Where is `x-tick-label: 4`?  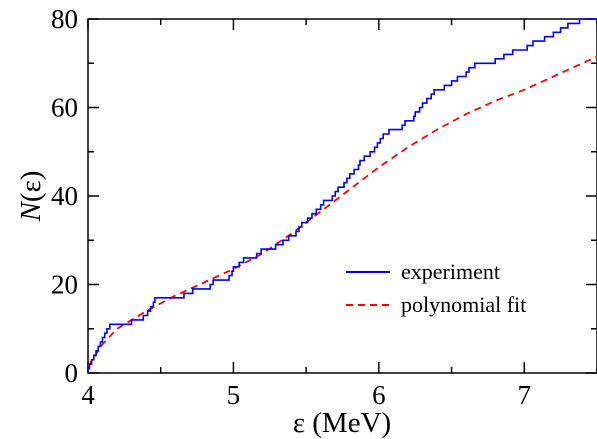
x-tick-label: 4 is located at coordinates (88, 395).